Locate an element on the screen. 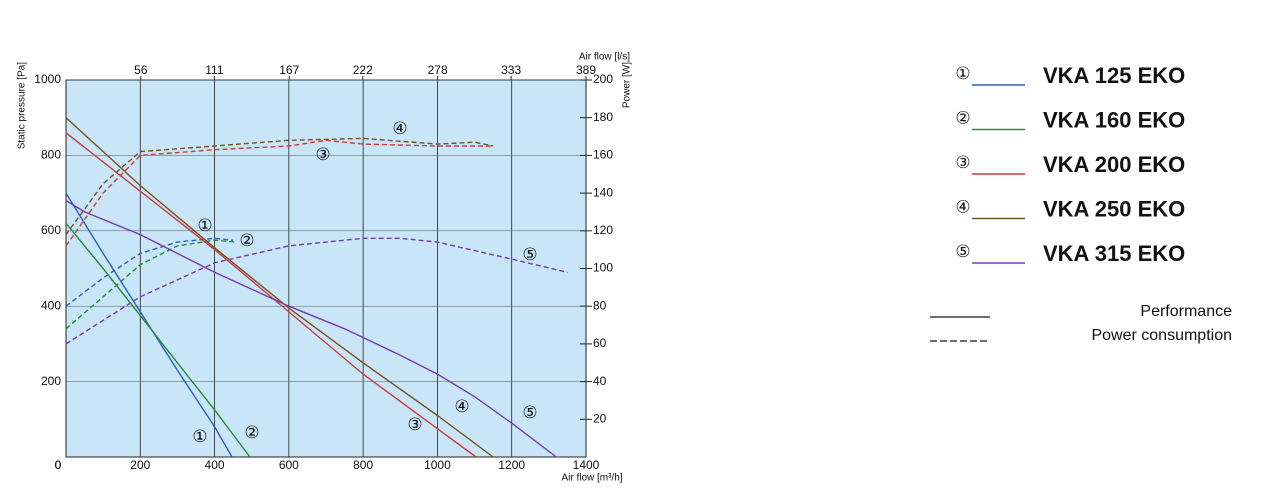 The width and height of the screenshot is (1280, 495). y2-tick-label: 160 is located at coordinates (603, 155).